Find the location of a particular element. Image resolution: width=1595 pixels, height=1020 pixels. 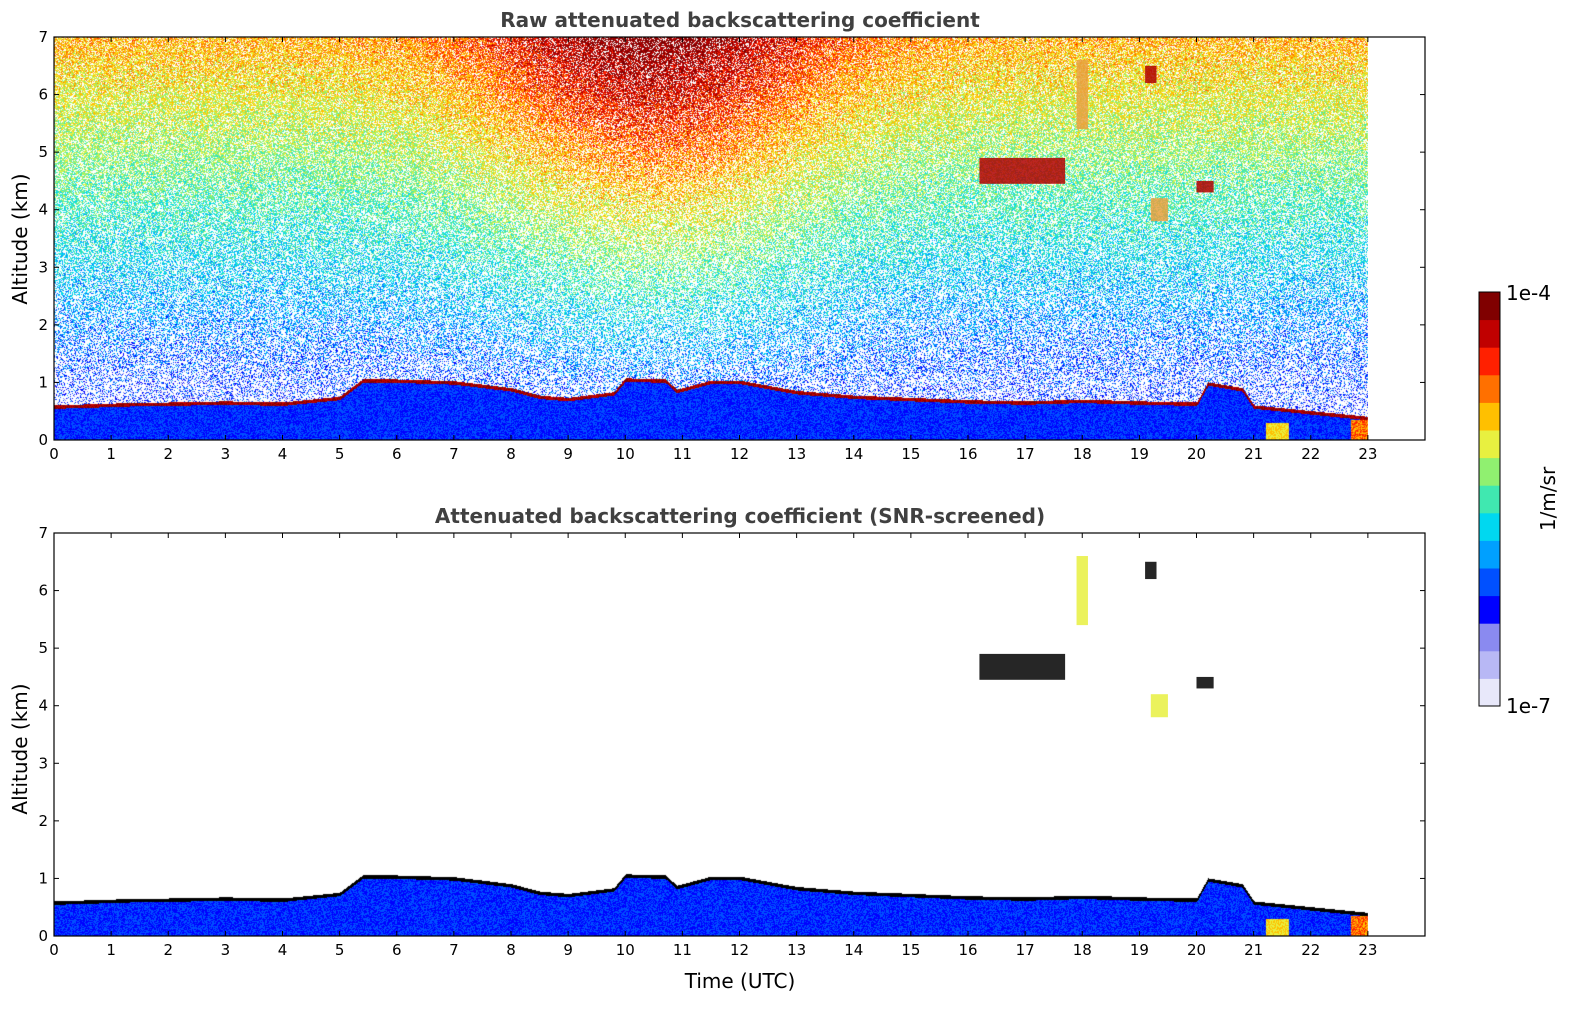

x-tick-label: 23 is located at coordinates (1367, 950).